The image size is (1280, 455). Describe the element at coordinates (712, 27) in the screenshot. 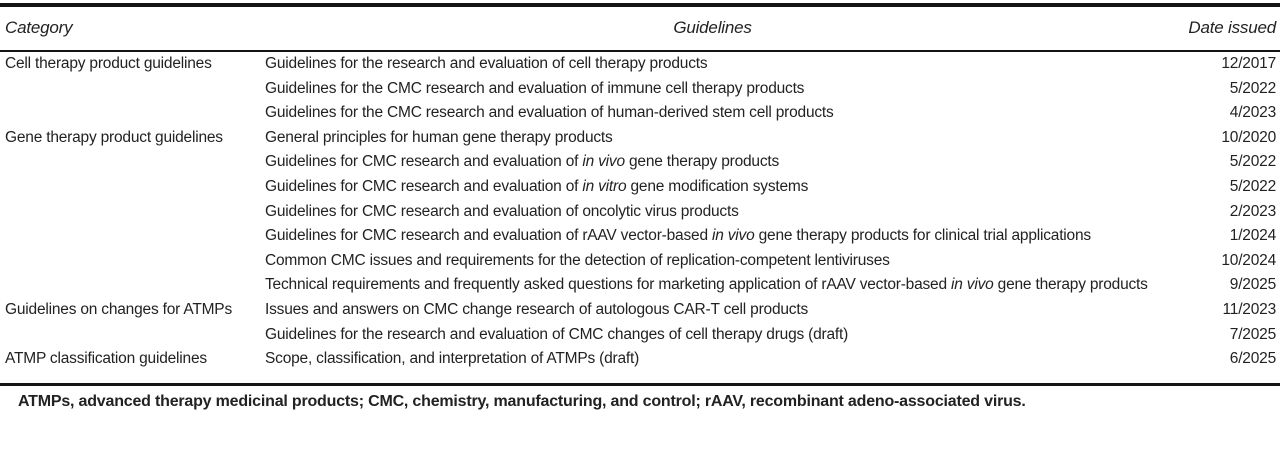

I see `header-guidelines: Guidelines` at that location.